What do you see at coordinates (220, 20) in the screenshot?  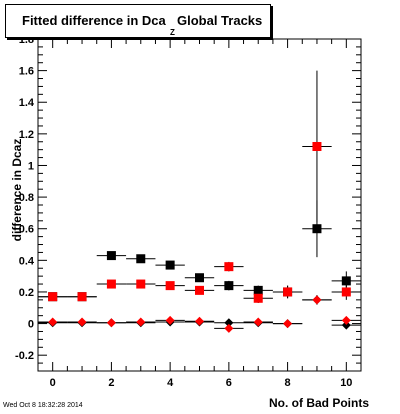 I see `title-tail: Global Tracks` at bounding box center [220, 20].